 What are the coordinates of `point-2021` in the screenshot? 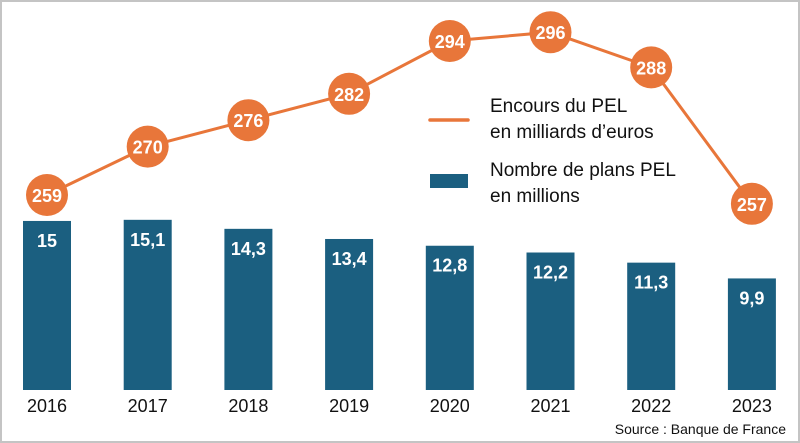 It's located at (550, 32).